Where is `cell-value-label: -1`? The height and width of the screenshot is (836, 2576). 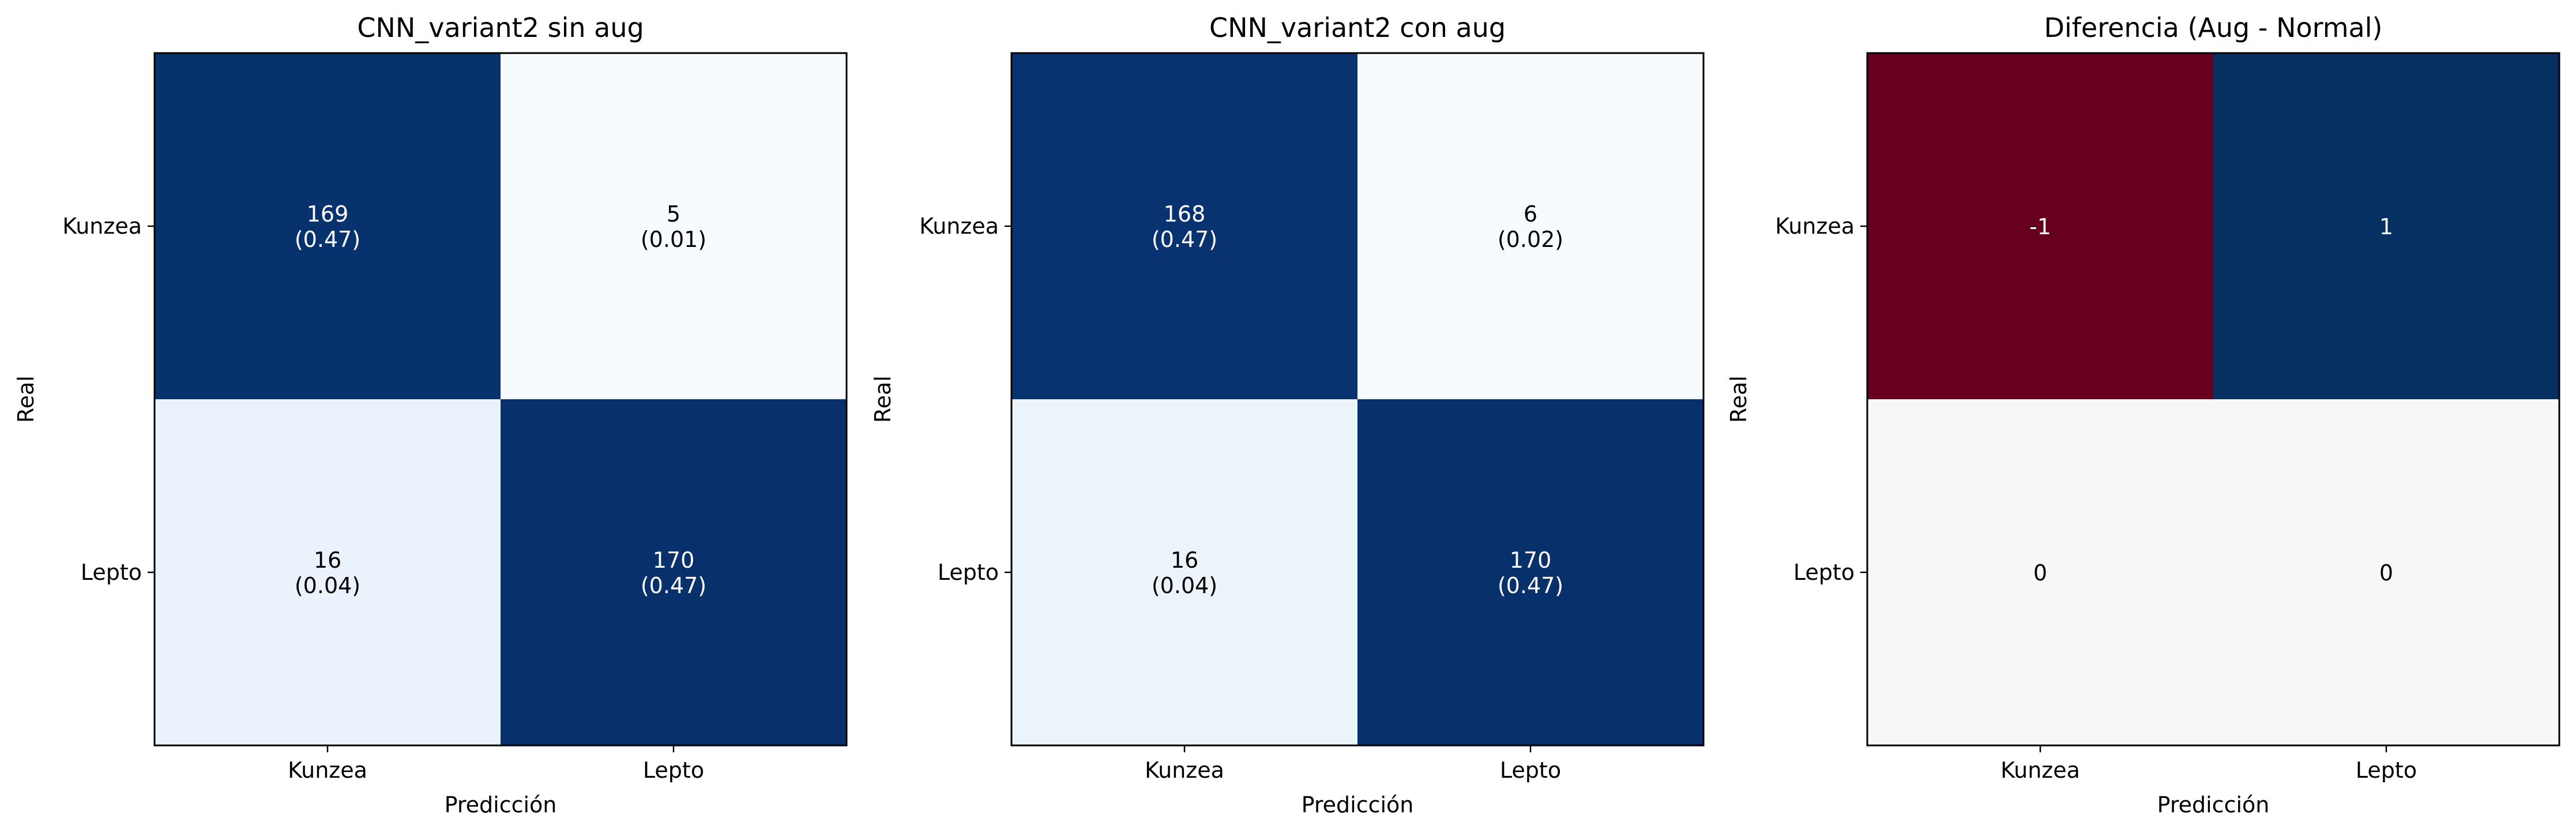 cell-value-label: -1 is located at coordinates (2040, 226).